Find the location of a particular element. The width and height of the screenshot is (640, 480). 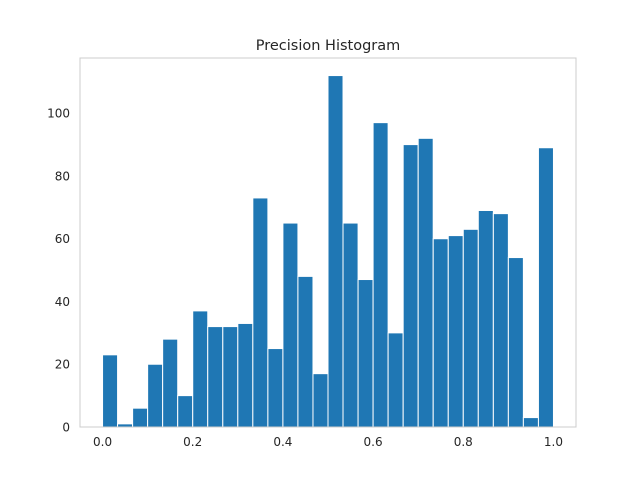

y-tick-label: 20 is located at coordinates (62, 365).